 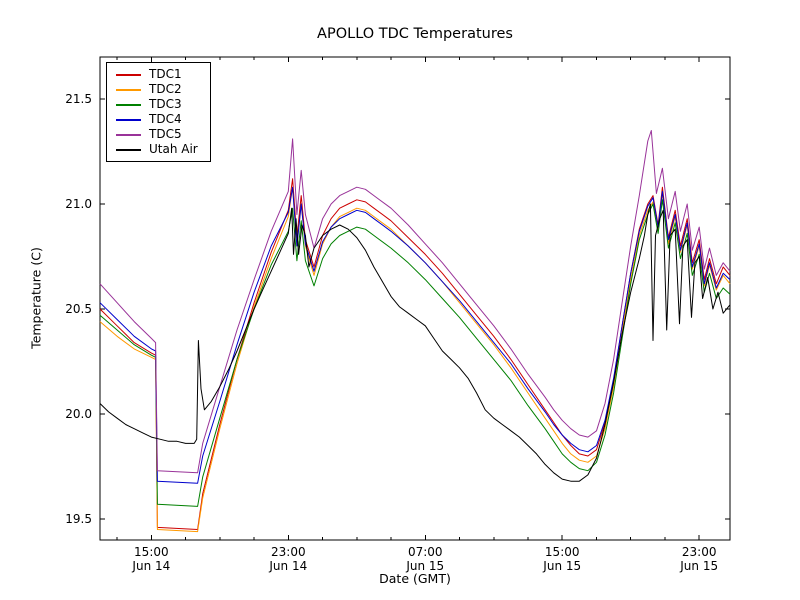 I want to click on x-axis-label: Date (GMT), so click(x=415, y=578).